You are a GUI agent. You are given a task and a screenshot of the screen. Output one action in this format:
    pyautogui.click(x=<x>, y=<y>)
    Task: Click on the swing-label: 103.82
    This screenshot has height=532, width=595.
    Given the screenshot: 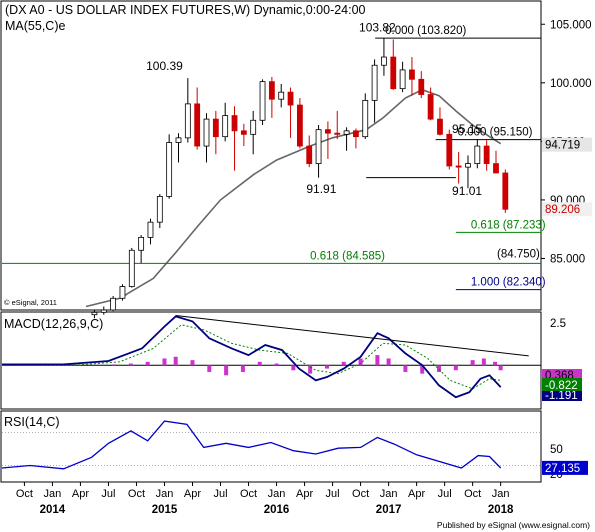 What is the action you would take?
    pyautogui.click(x=377, y=27)
    